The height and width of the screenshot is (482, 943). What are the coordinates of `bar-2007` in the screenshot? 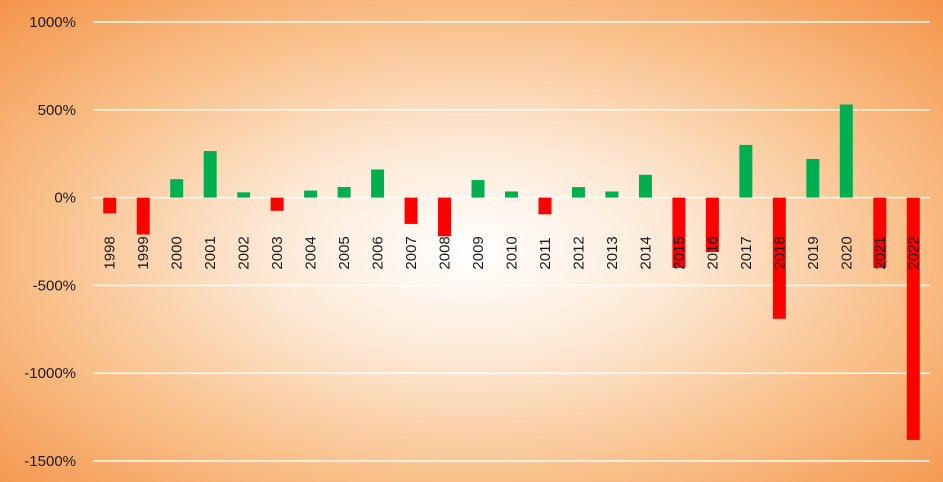 It's located at (411, 210).